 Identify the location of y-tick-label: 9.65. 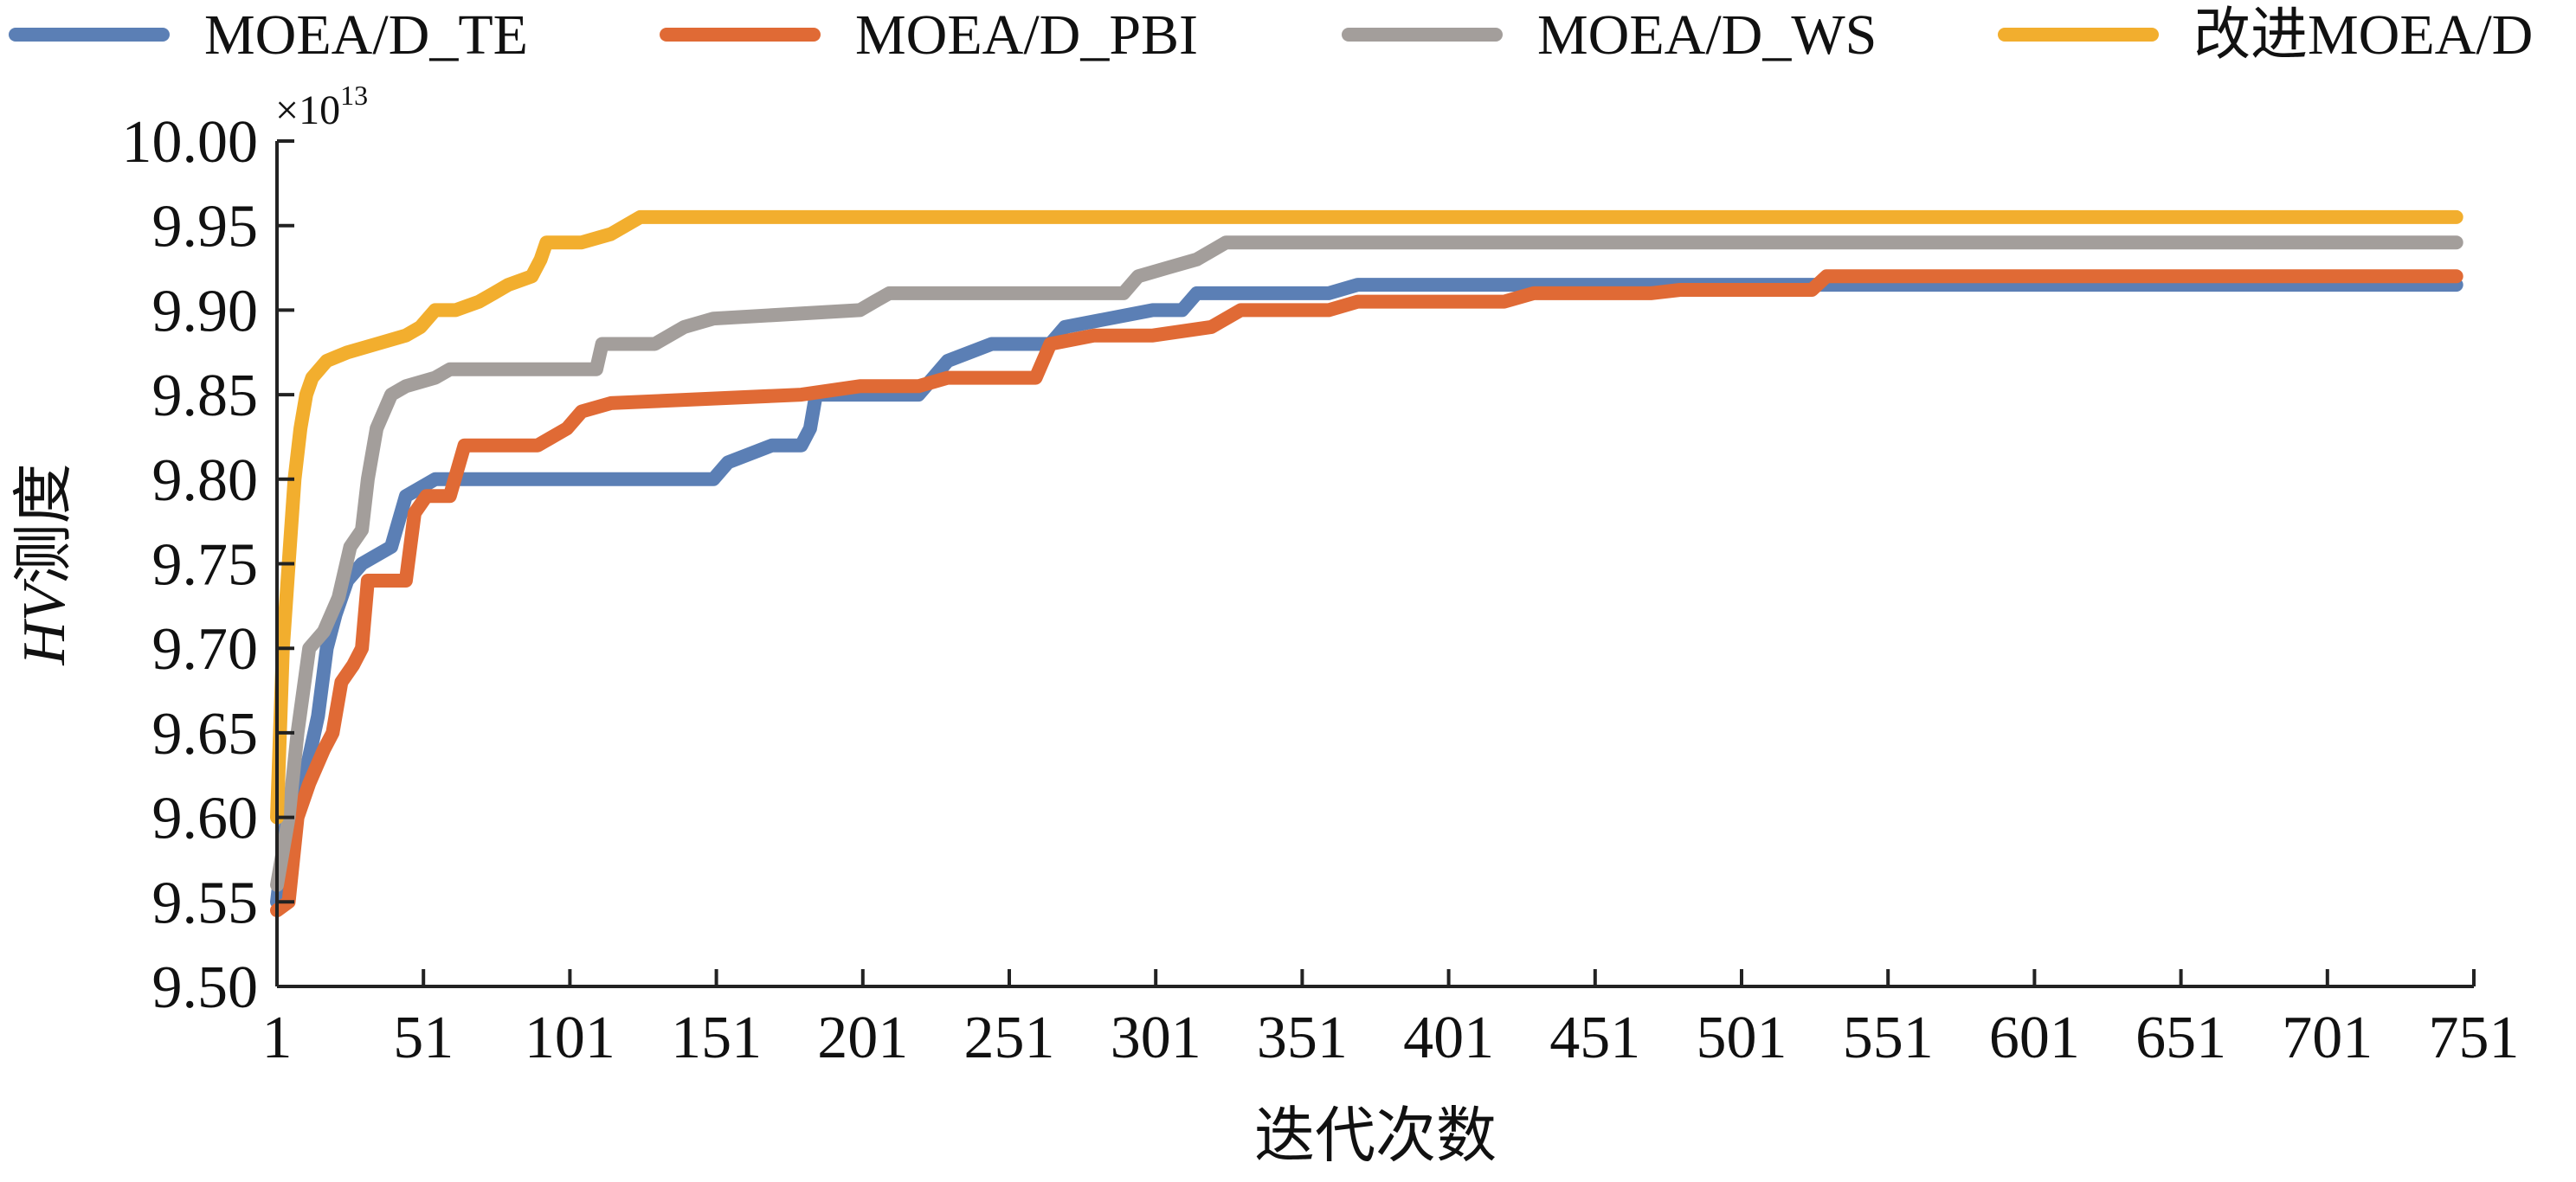
(205, 734).